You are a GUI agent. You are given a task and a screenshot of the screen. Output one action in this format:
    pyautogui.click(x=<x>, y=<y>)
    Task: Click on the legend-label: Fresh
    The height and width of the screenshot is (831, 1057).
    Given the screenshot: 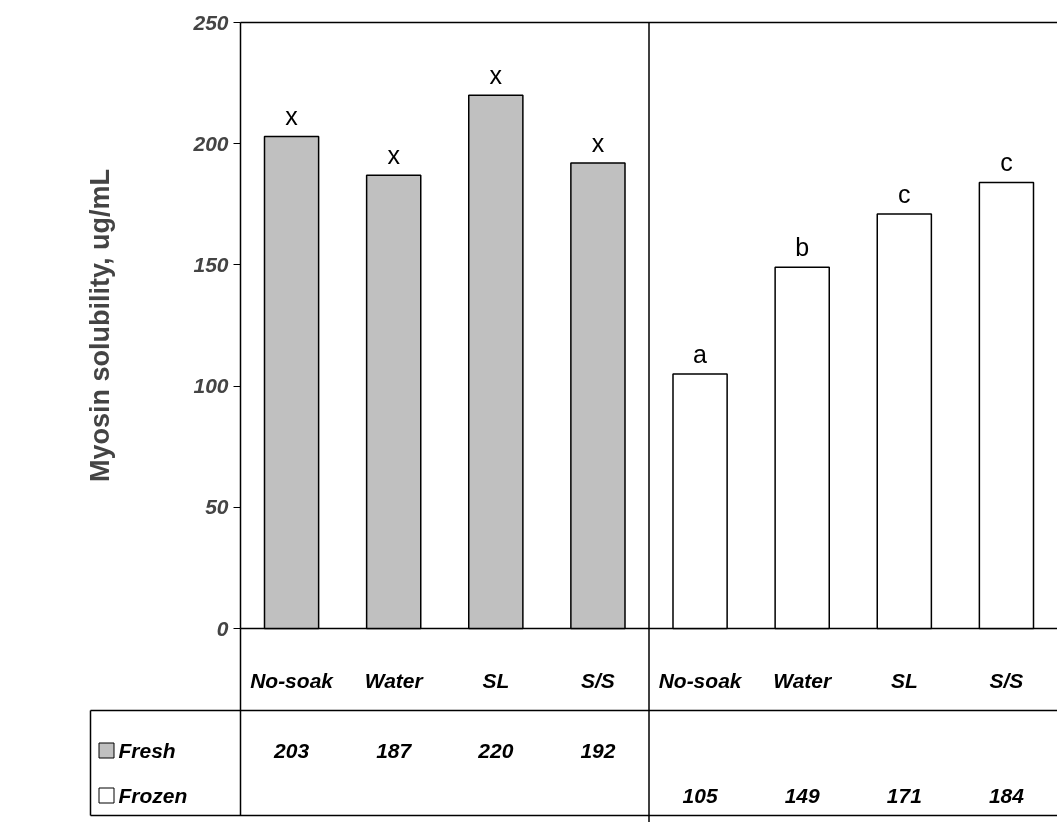 What is the action you would take?
    pyautogui.click(x=147, y=750)
    